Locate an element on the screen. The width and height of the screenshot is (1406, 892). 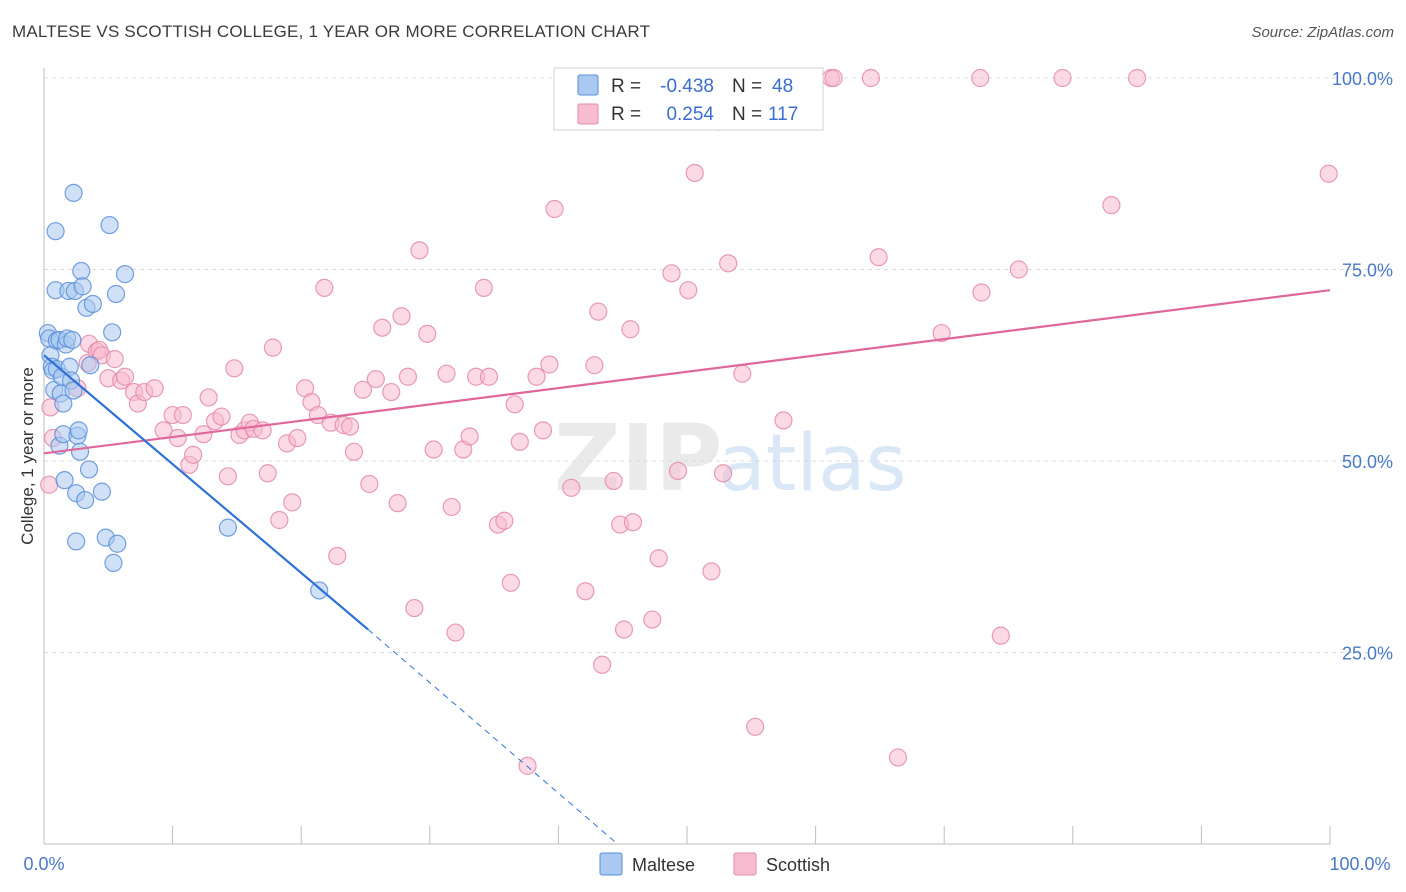
x-tick-label-max: 100.0% is located at coordinates (1359, 864).